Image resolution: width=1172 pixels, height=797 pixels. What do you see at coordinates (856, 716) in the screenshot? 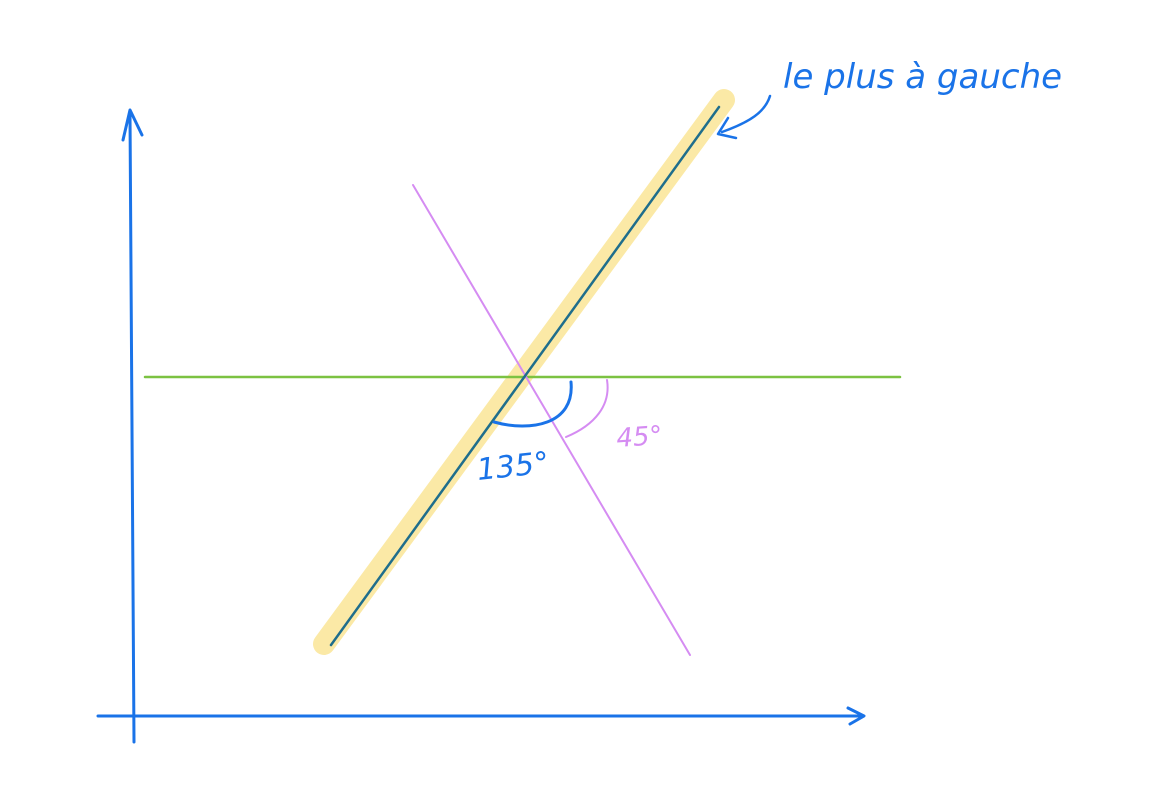
I see `x-axis-arrowhead` at bounding box center [856, 716].